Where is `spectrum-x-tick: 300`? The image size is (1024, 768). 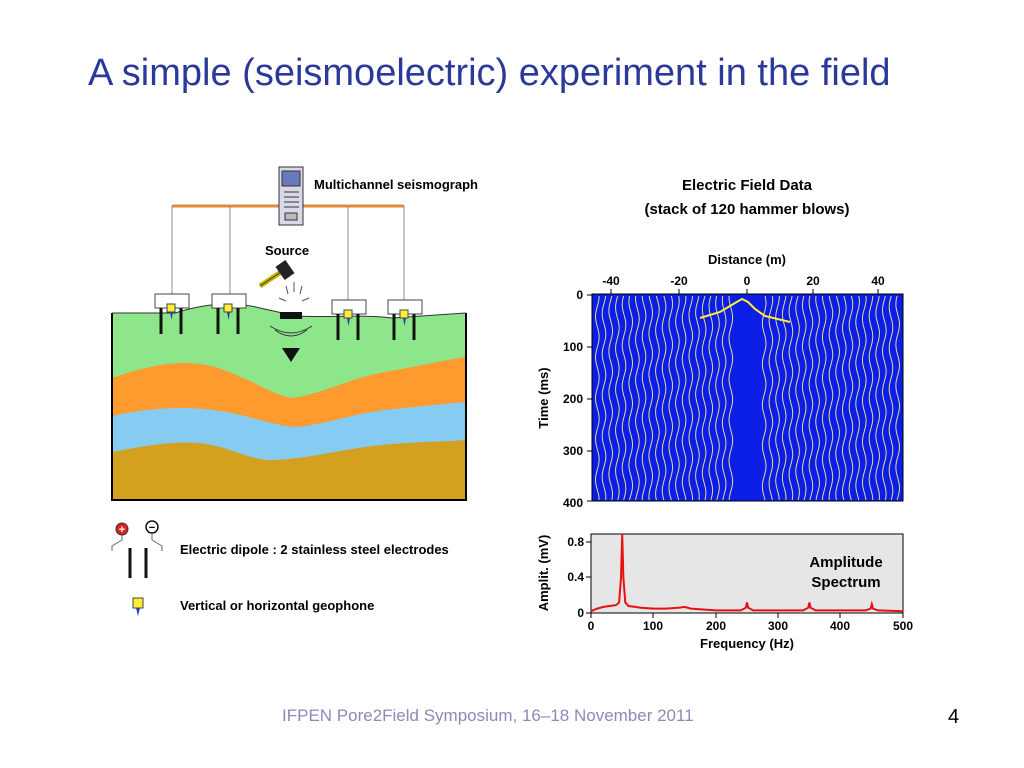 spectrum-x-tick: 300 is located at coordinates (778, 626).